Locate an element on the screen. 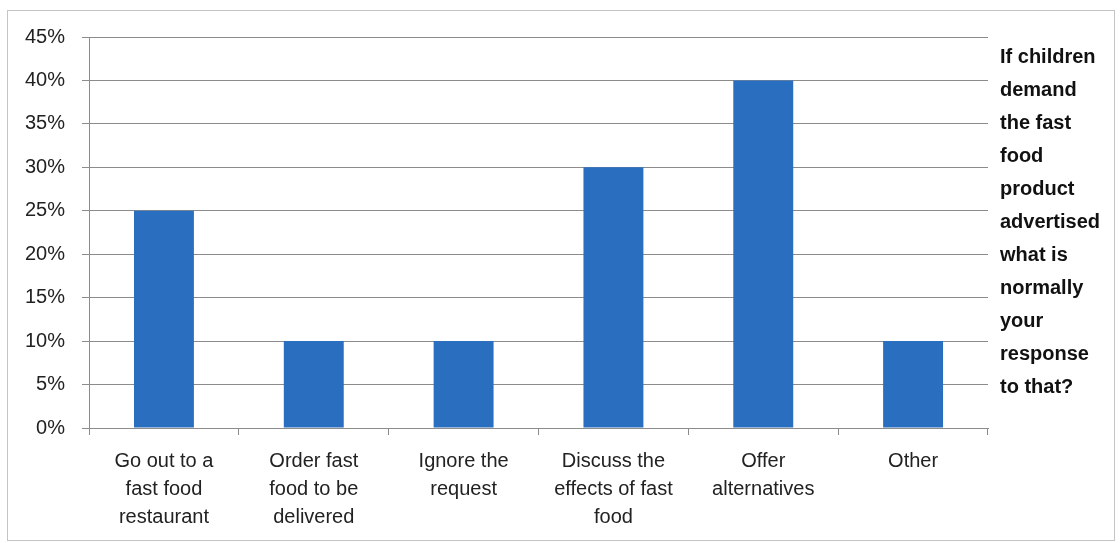 The width and height of the screenshot is (1120, 543). chart-title: If children demand the fast food product advertised what is normally your response to that? is located at coordinates (1050, 221).